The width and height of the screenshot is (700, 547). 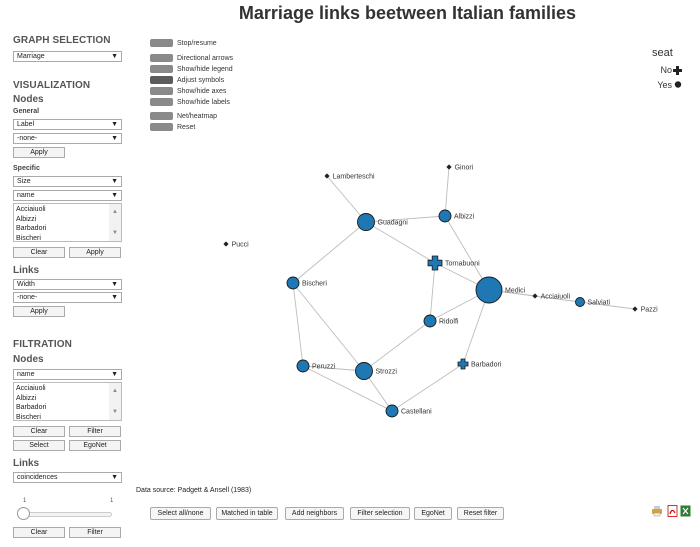 What do you see at coordinates (303, 366) in the screenshot?
I see `node-peruzzi` at bounding box center [303, 366].